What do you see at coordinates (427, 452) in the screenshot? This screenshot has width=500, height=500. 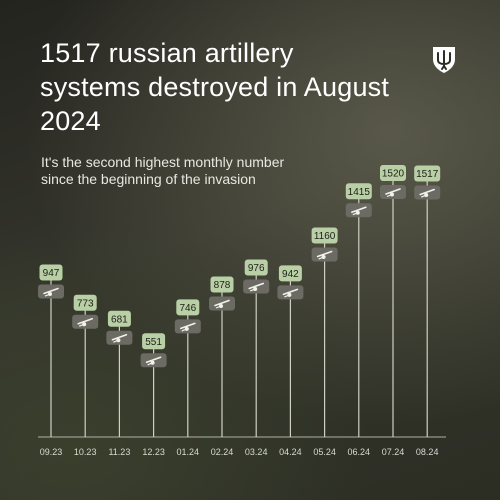 I see `x-tick-label: 08.24` at bounding box center [427, 452].